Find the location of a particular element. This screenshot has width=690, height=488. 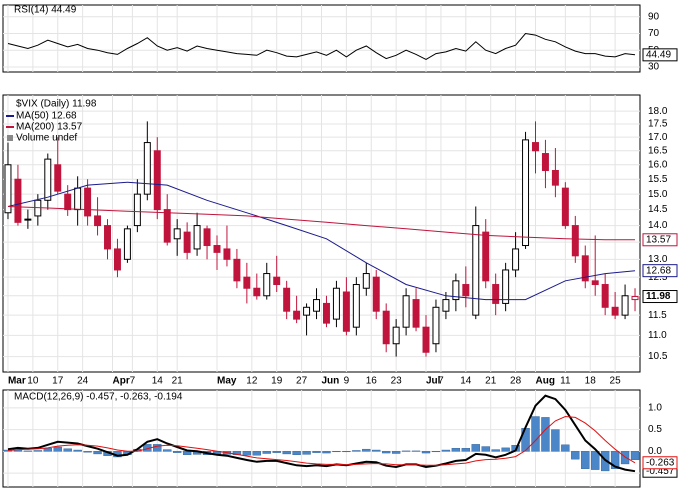

x-tick-label: Aug is located at coordinates (544, 381).